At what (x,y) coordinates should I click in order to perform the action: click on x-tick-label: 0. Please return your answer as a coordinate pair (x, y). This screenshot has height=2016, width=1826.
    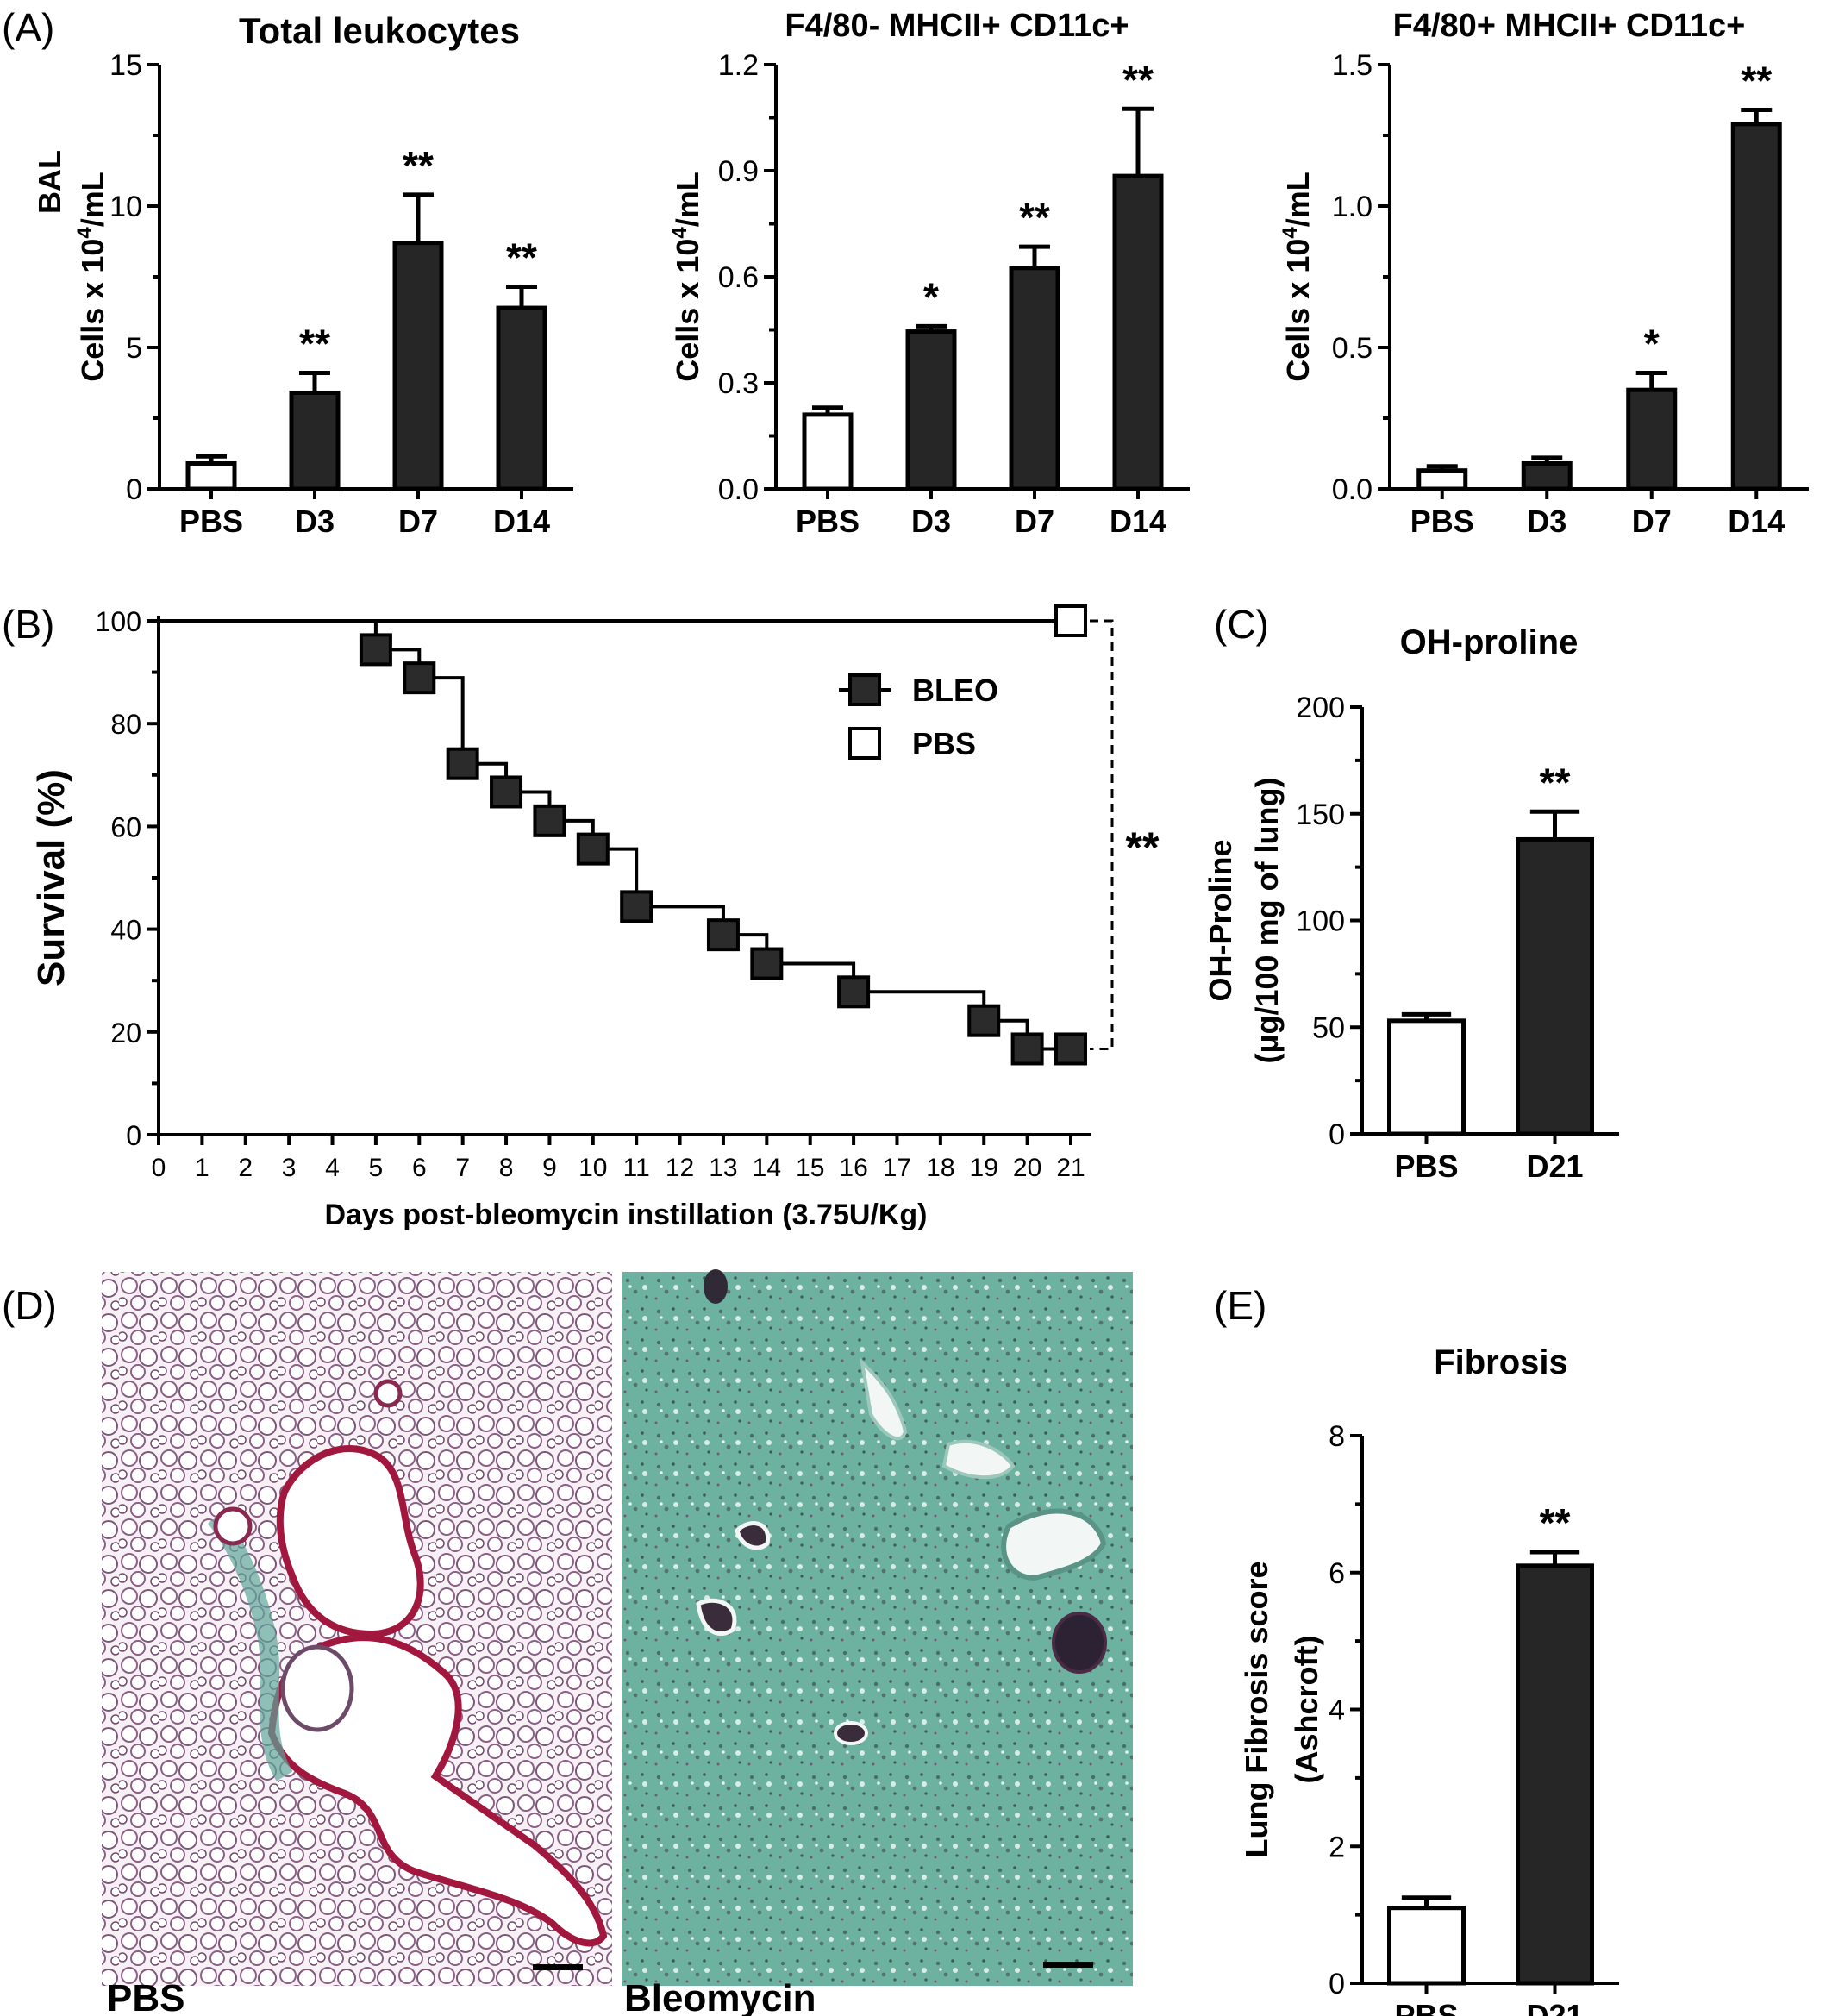
    Looking at the image, I should click on (159, 1168).